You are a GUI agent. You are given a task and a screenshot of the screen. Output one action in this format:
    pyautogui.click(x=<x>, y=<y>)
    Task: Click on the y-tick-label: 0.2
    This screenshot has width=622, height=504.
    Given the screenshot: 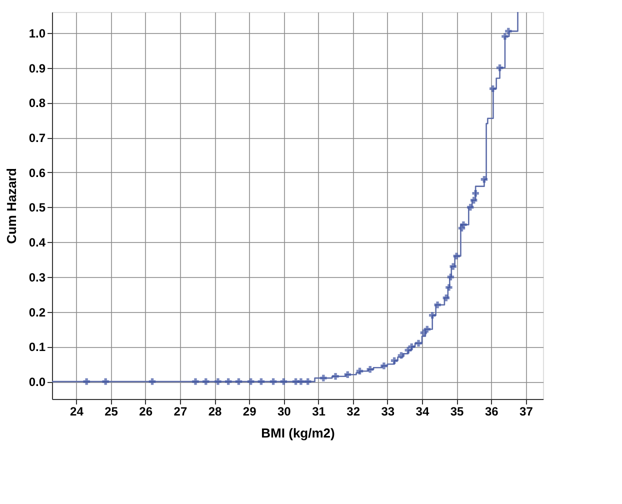 What is the action you would take?
    pyautogui.click(x=37, y=312)
    